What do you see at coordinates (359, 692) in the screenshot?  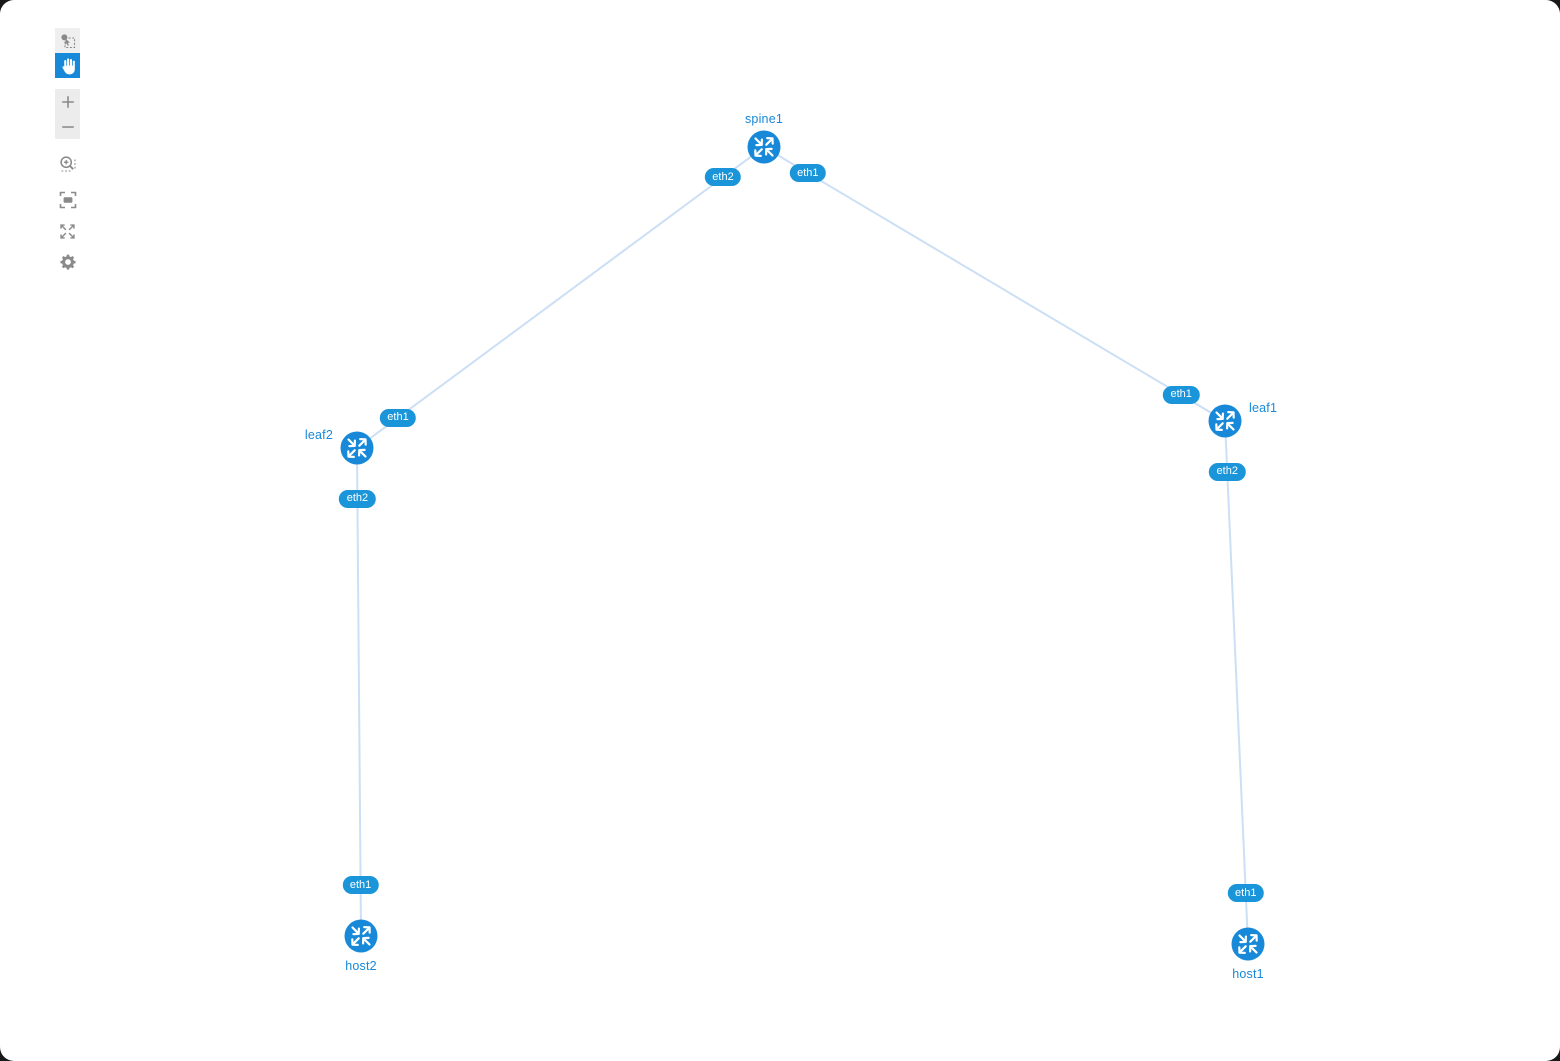 I see `topology-link-leaf2-host2` at bounding box center [359, 692].